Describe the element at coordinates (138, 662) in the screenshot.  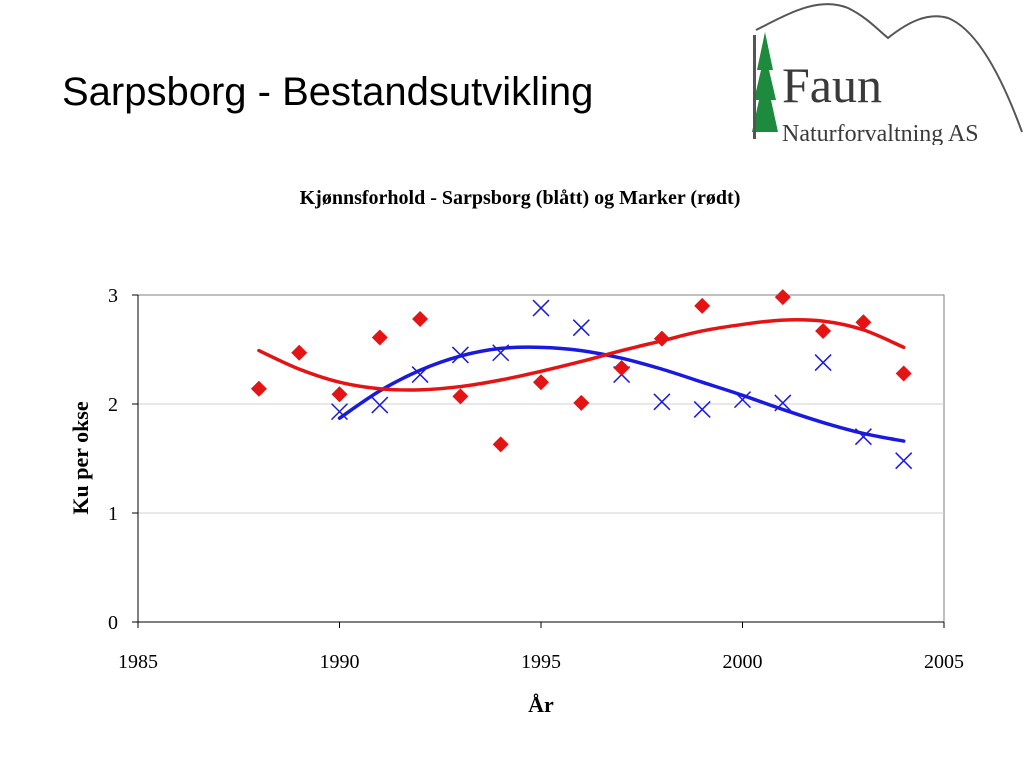
I see `x-tick-label-1985: 1985` at that location.